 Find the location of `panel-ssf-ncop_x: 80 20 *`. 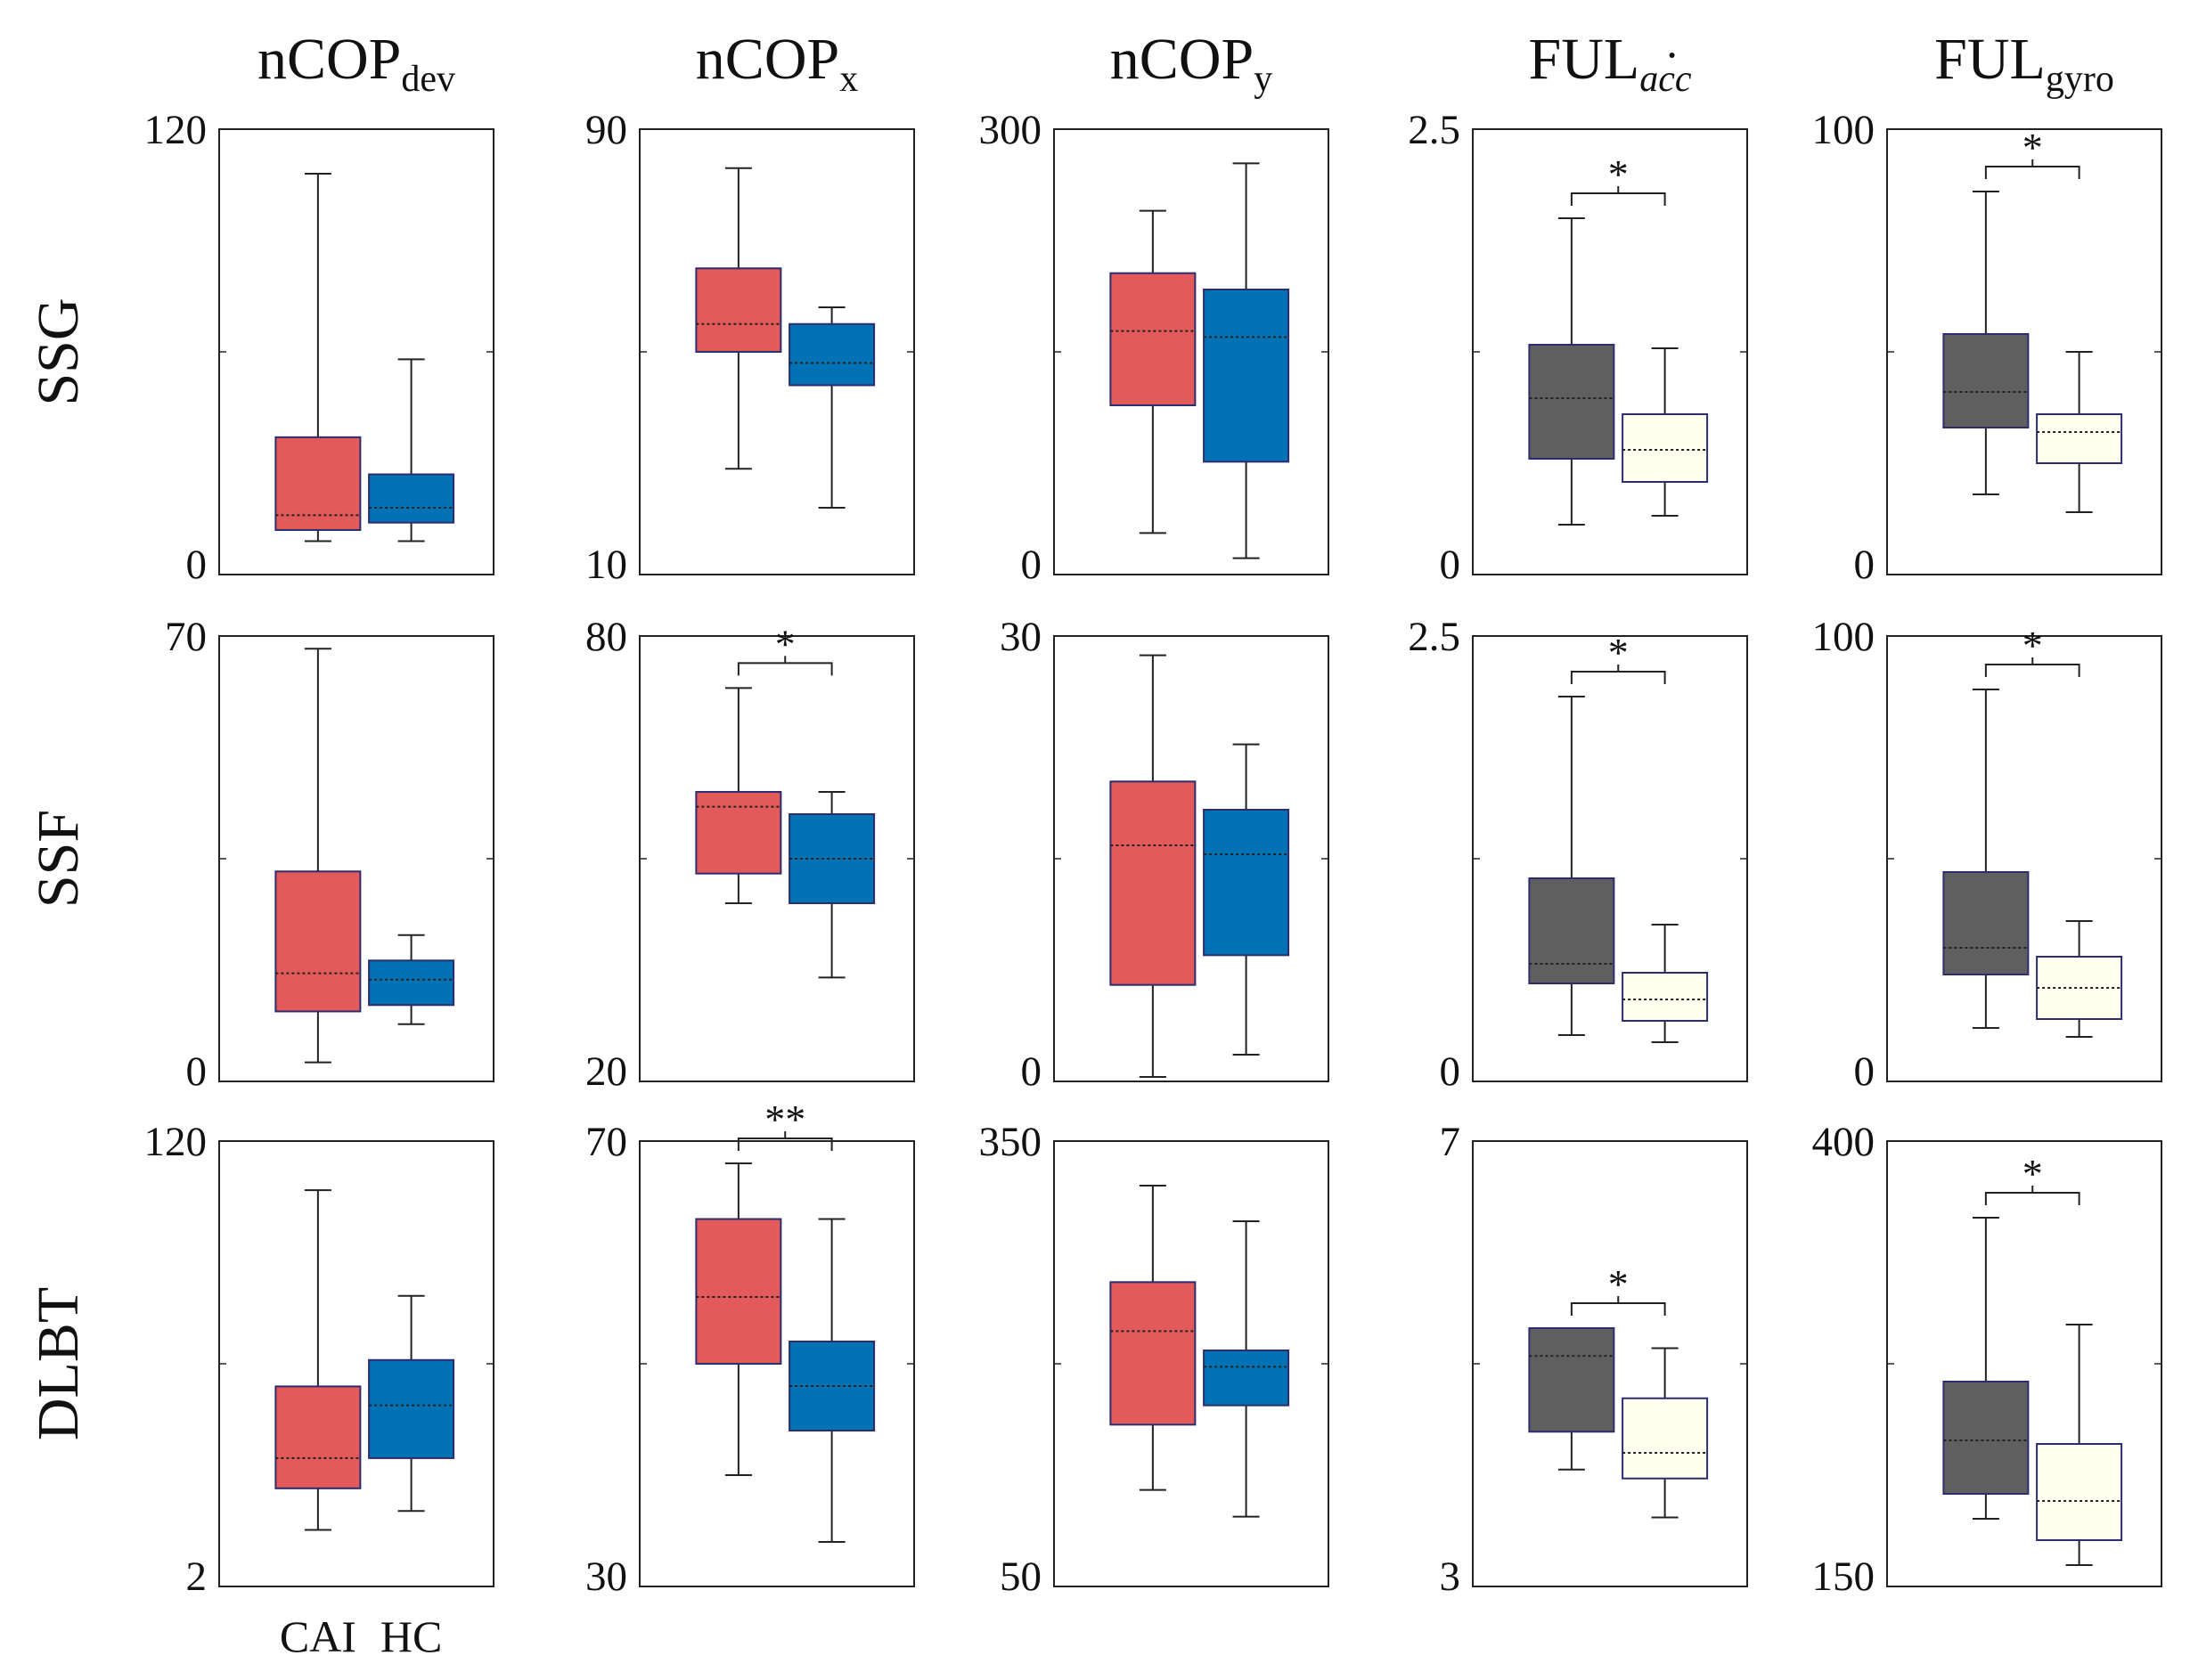

panel-ssf-ncop_x: 80 20 * is located at coordinates (750, 855).